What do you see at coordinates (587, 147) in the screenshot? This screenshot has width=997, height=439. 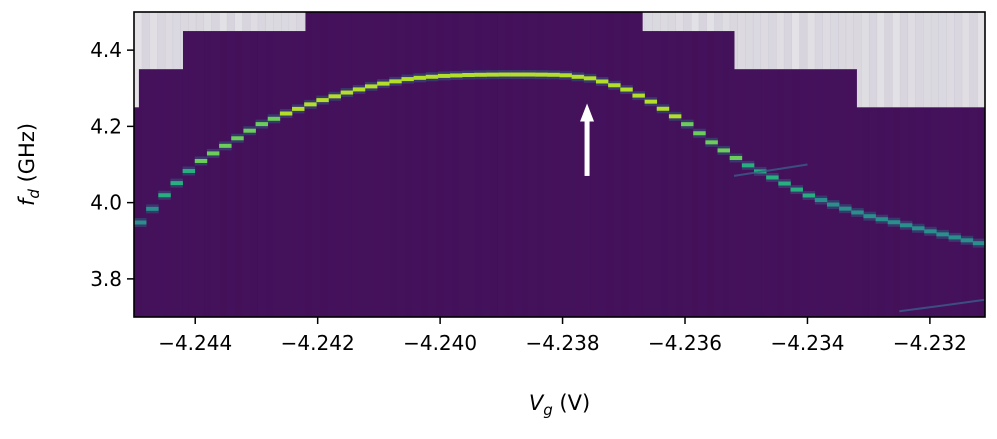 I see `arrow-shaft` at bounding box center [587, 147].